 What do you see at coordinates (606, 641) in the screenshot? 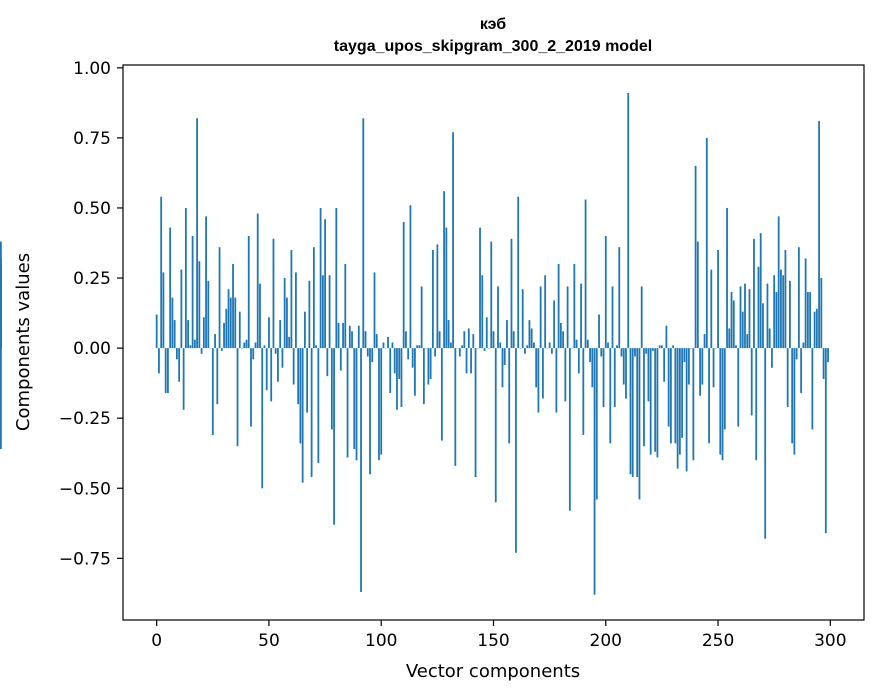
I see `x-tick-label: 200` at bounding box center [606, 641].